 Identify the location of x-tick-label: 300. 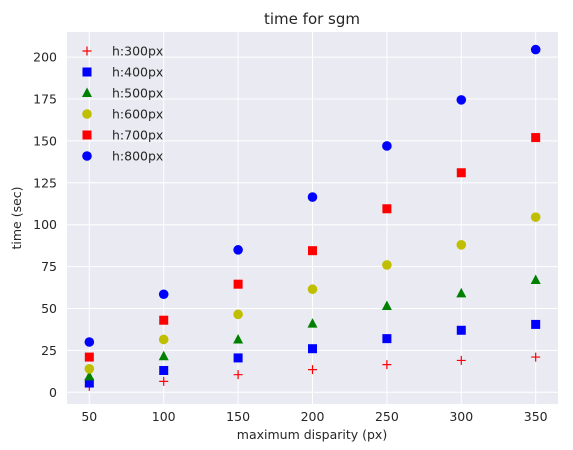
(461, 416).